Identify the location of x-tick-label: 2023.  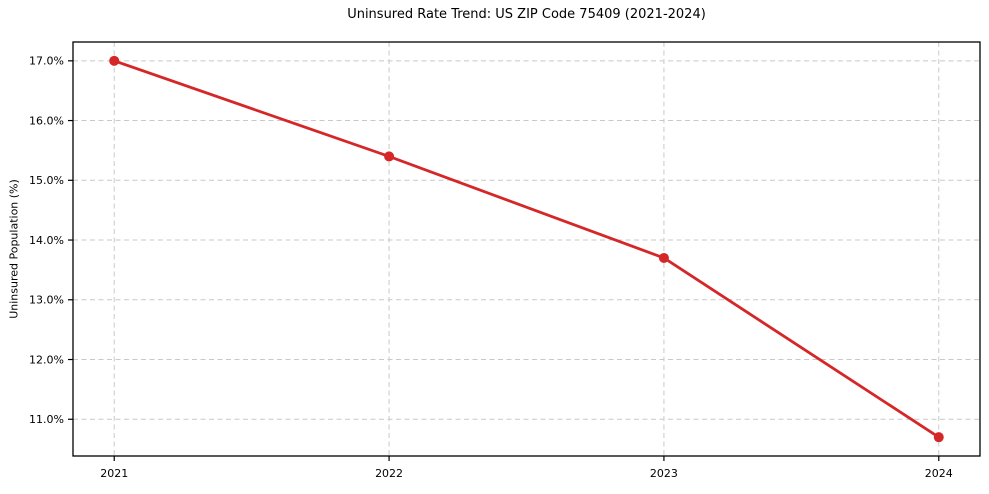
(664, 473).